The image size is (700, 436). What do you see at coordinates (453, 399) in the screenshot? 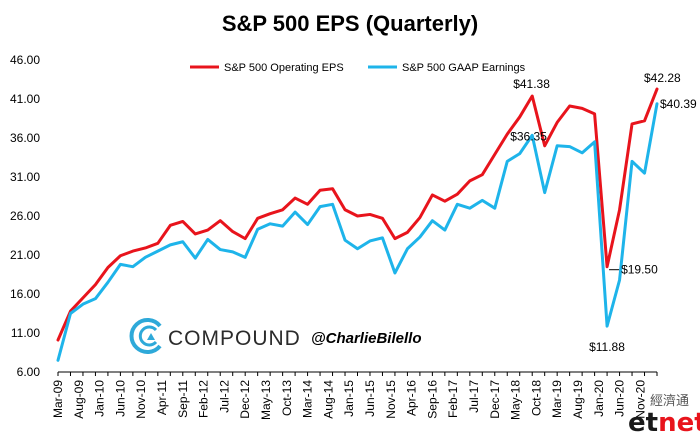
I see `x-tick-label: Feb-17` at bounding box center [453, 399].